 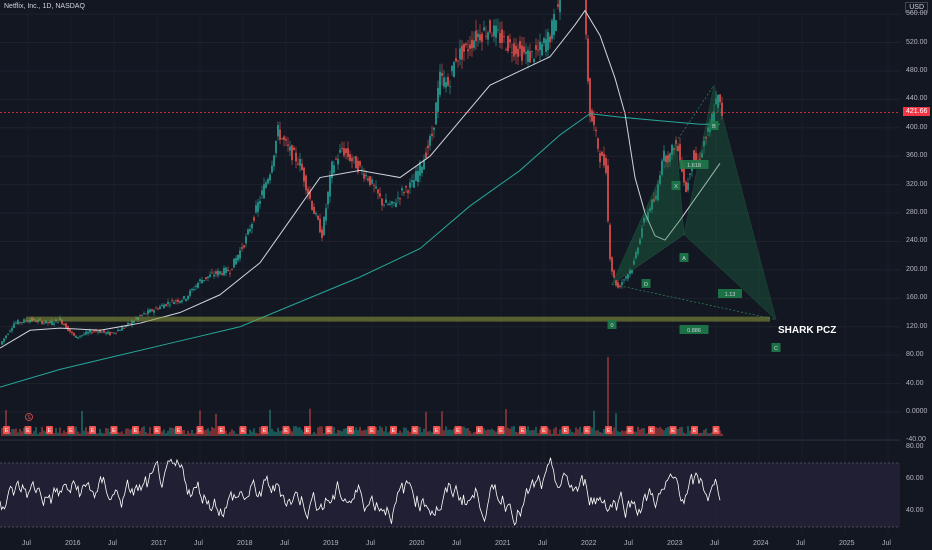 I want to click on svg-text: A, so click(x=684, y=259).